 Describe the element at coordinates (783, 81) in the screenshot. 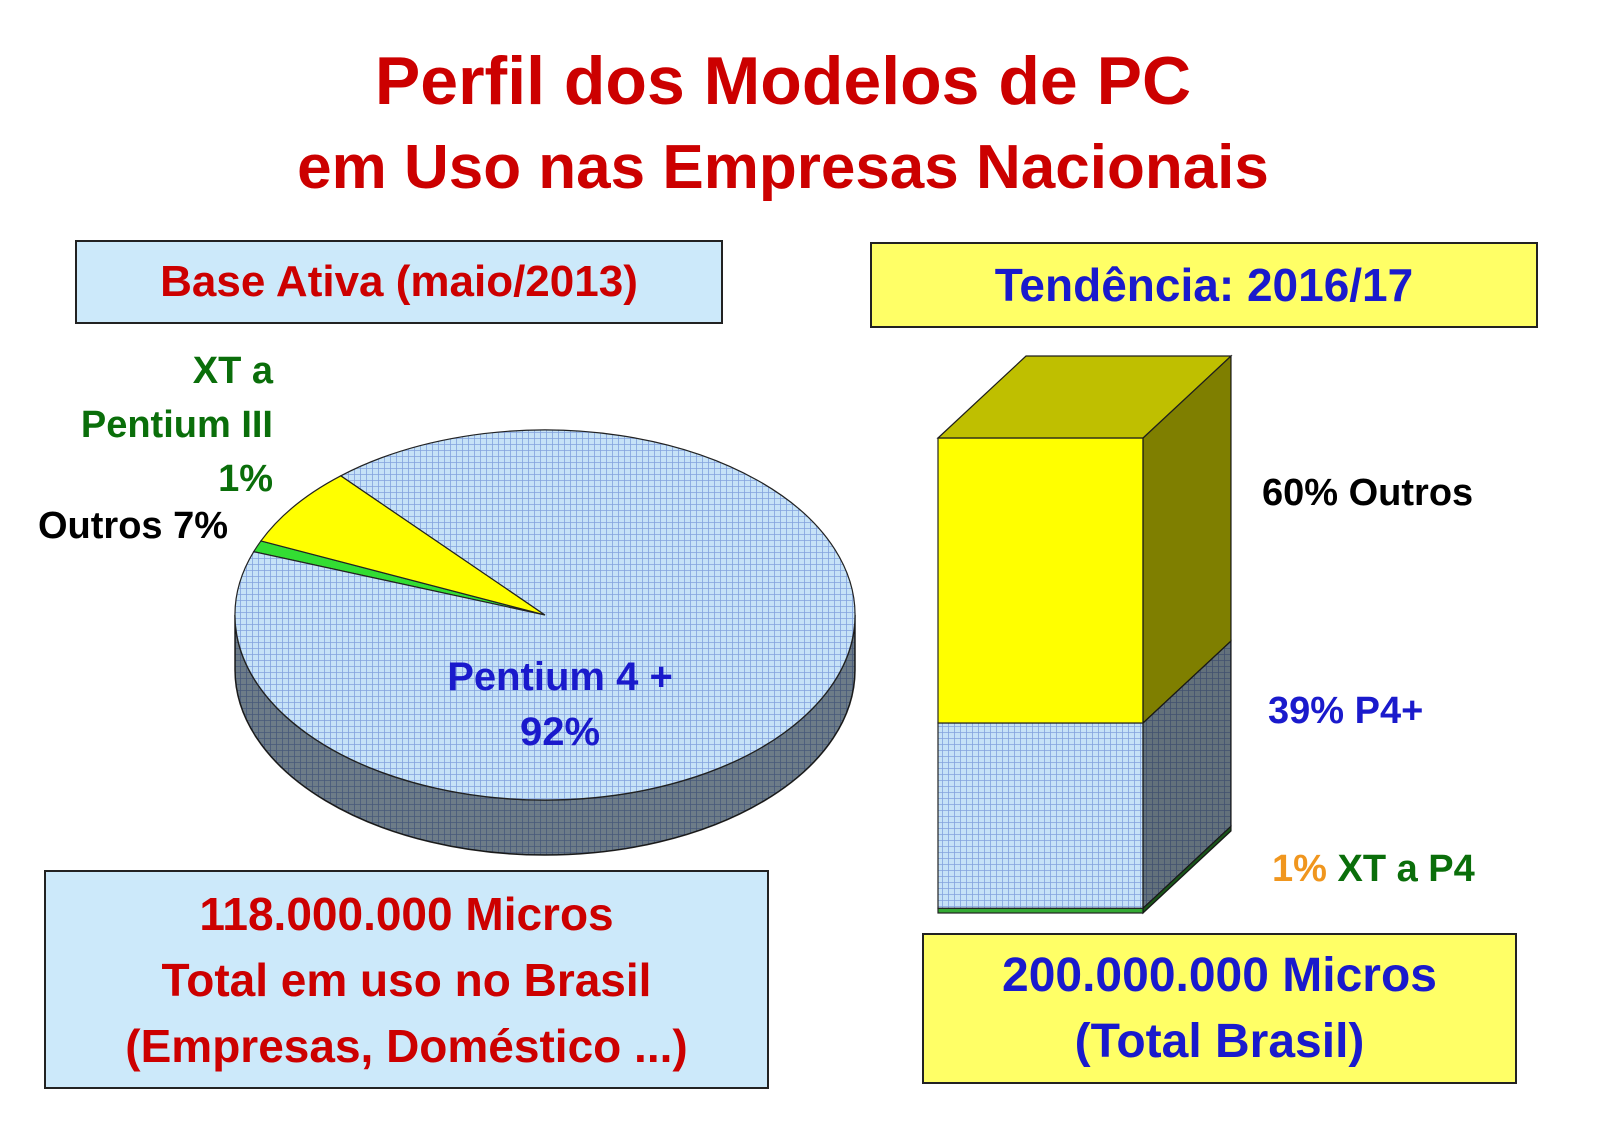

I see `title-line: Perfil dos Modelos de PC` at that location.